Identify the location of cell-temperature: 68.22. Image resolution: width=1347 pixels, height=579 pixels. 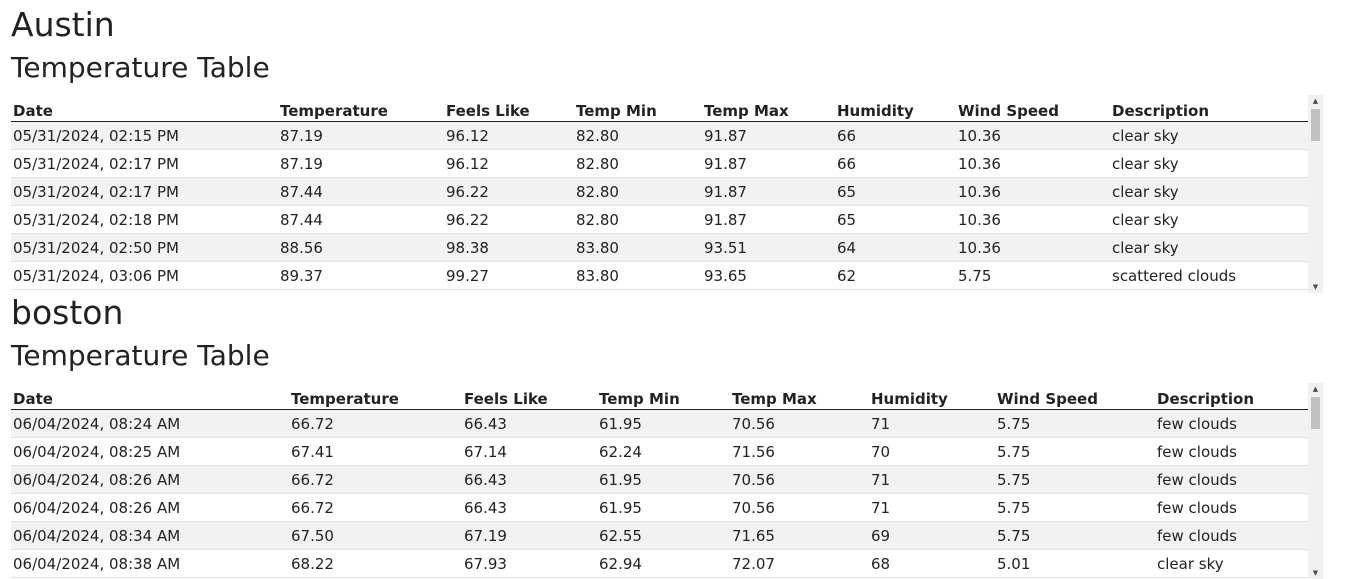
(375, 563).